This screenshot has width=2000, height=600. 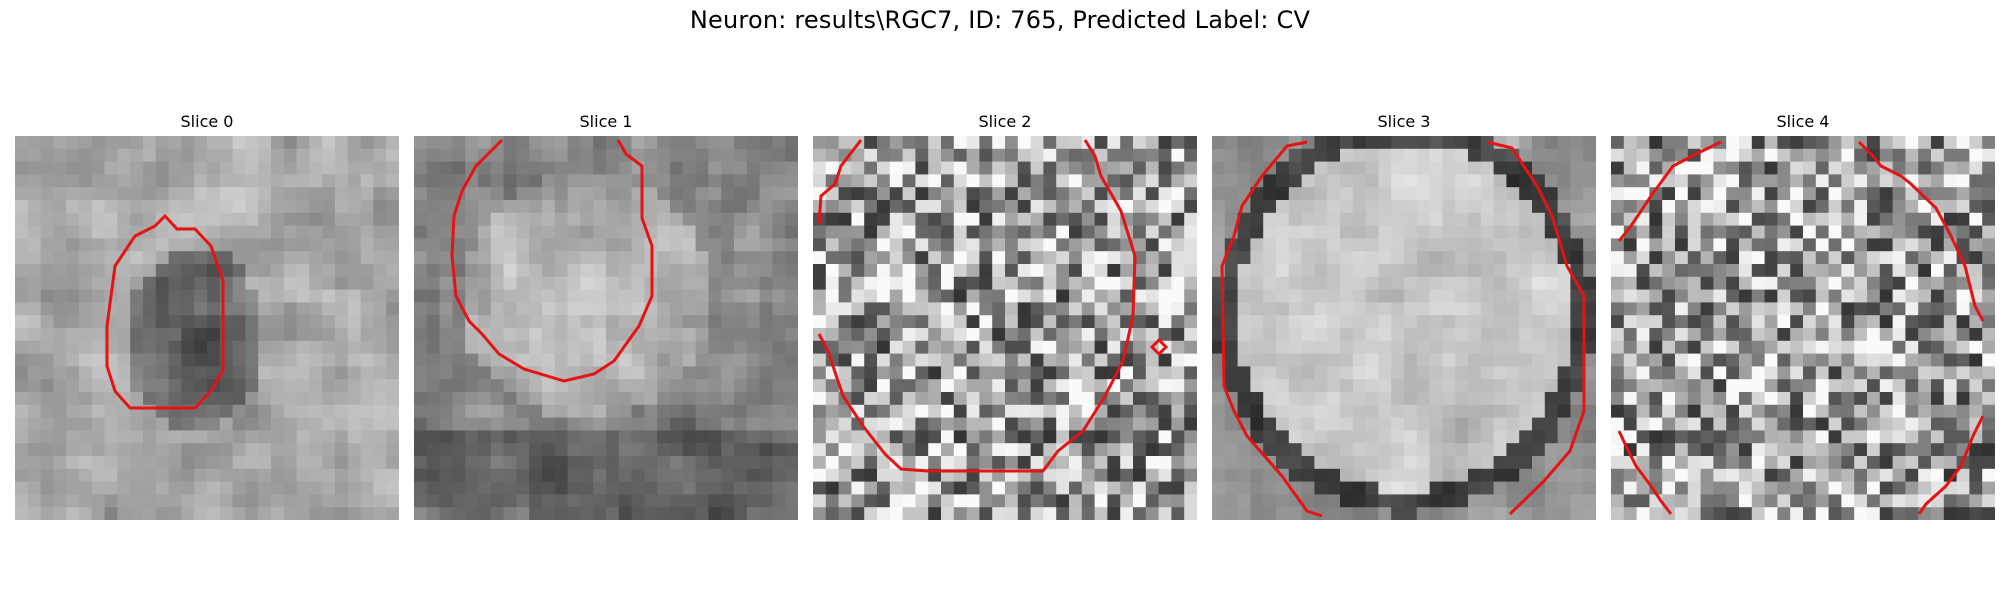 I want to click on slice-0-image, so click(x=207, y=328).